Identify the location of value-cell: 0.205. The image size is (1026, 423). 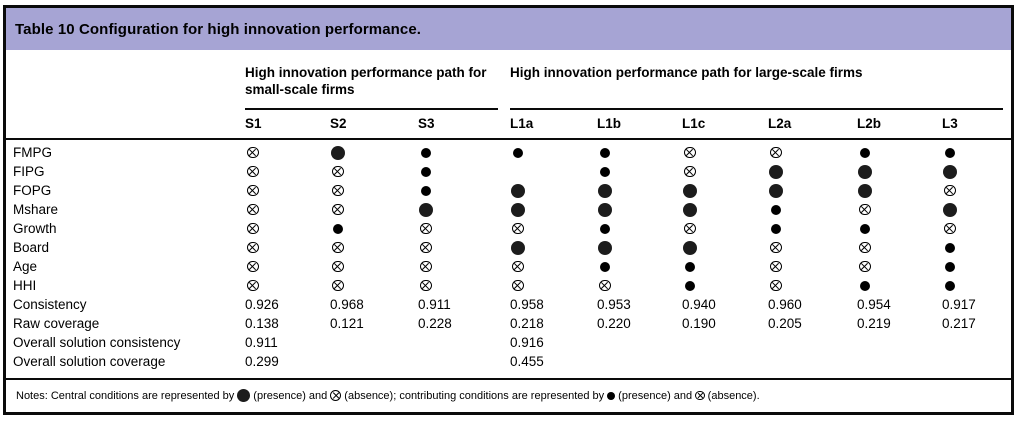
(785, 323).